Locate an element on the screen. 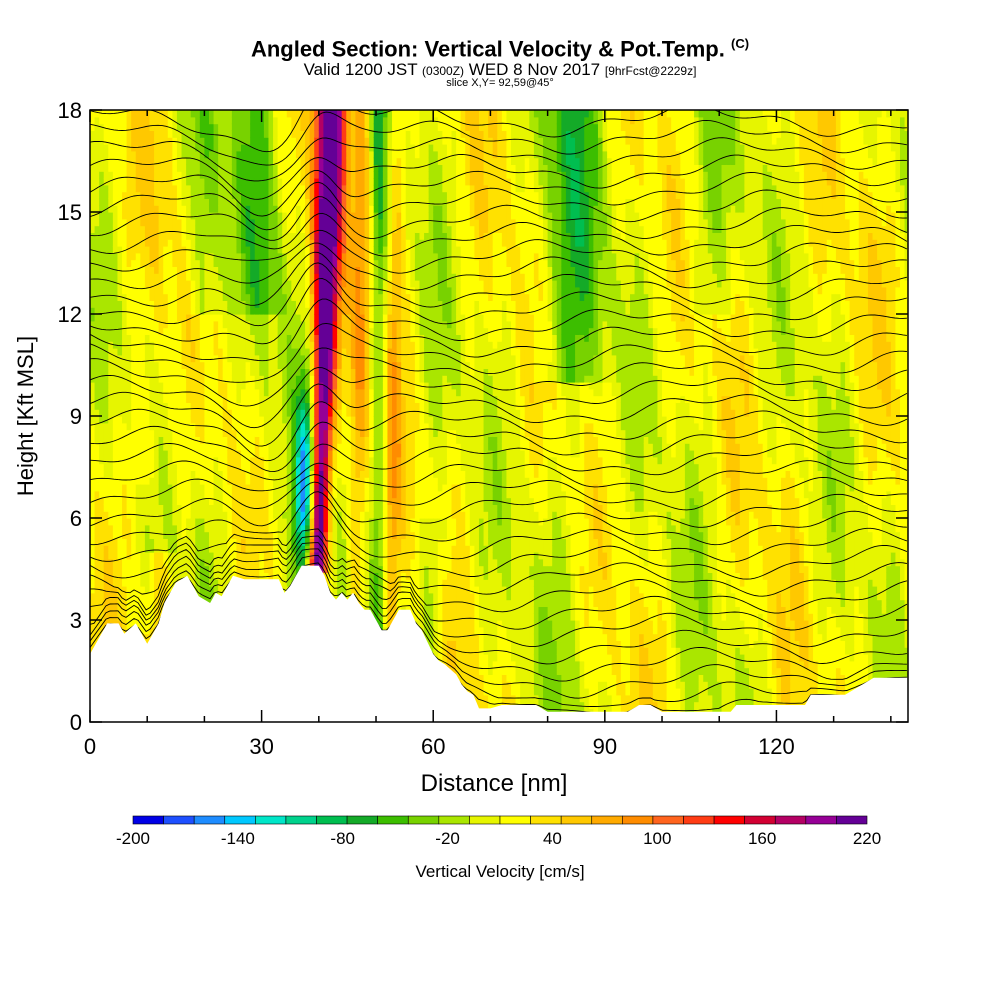 This screenshot has height=1000, width=1000. x-tick-label: 90 is located at coordinates (605, 746).